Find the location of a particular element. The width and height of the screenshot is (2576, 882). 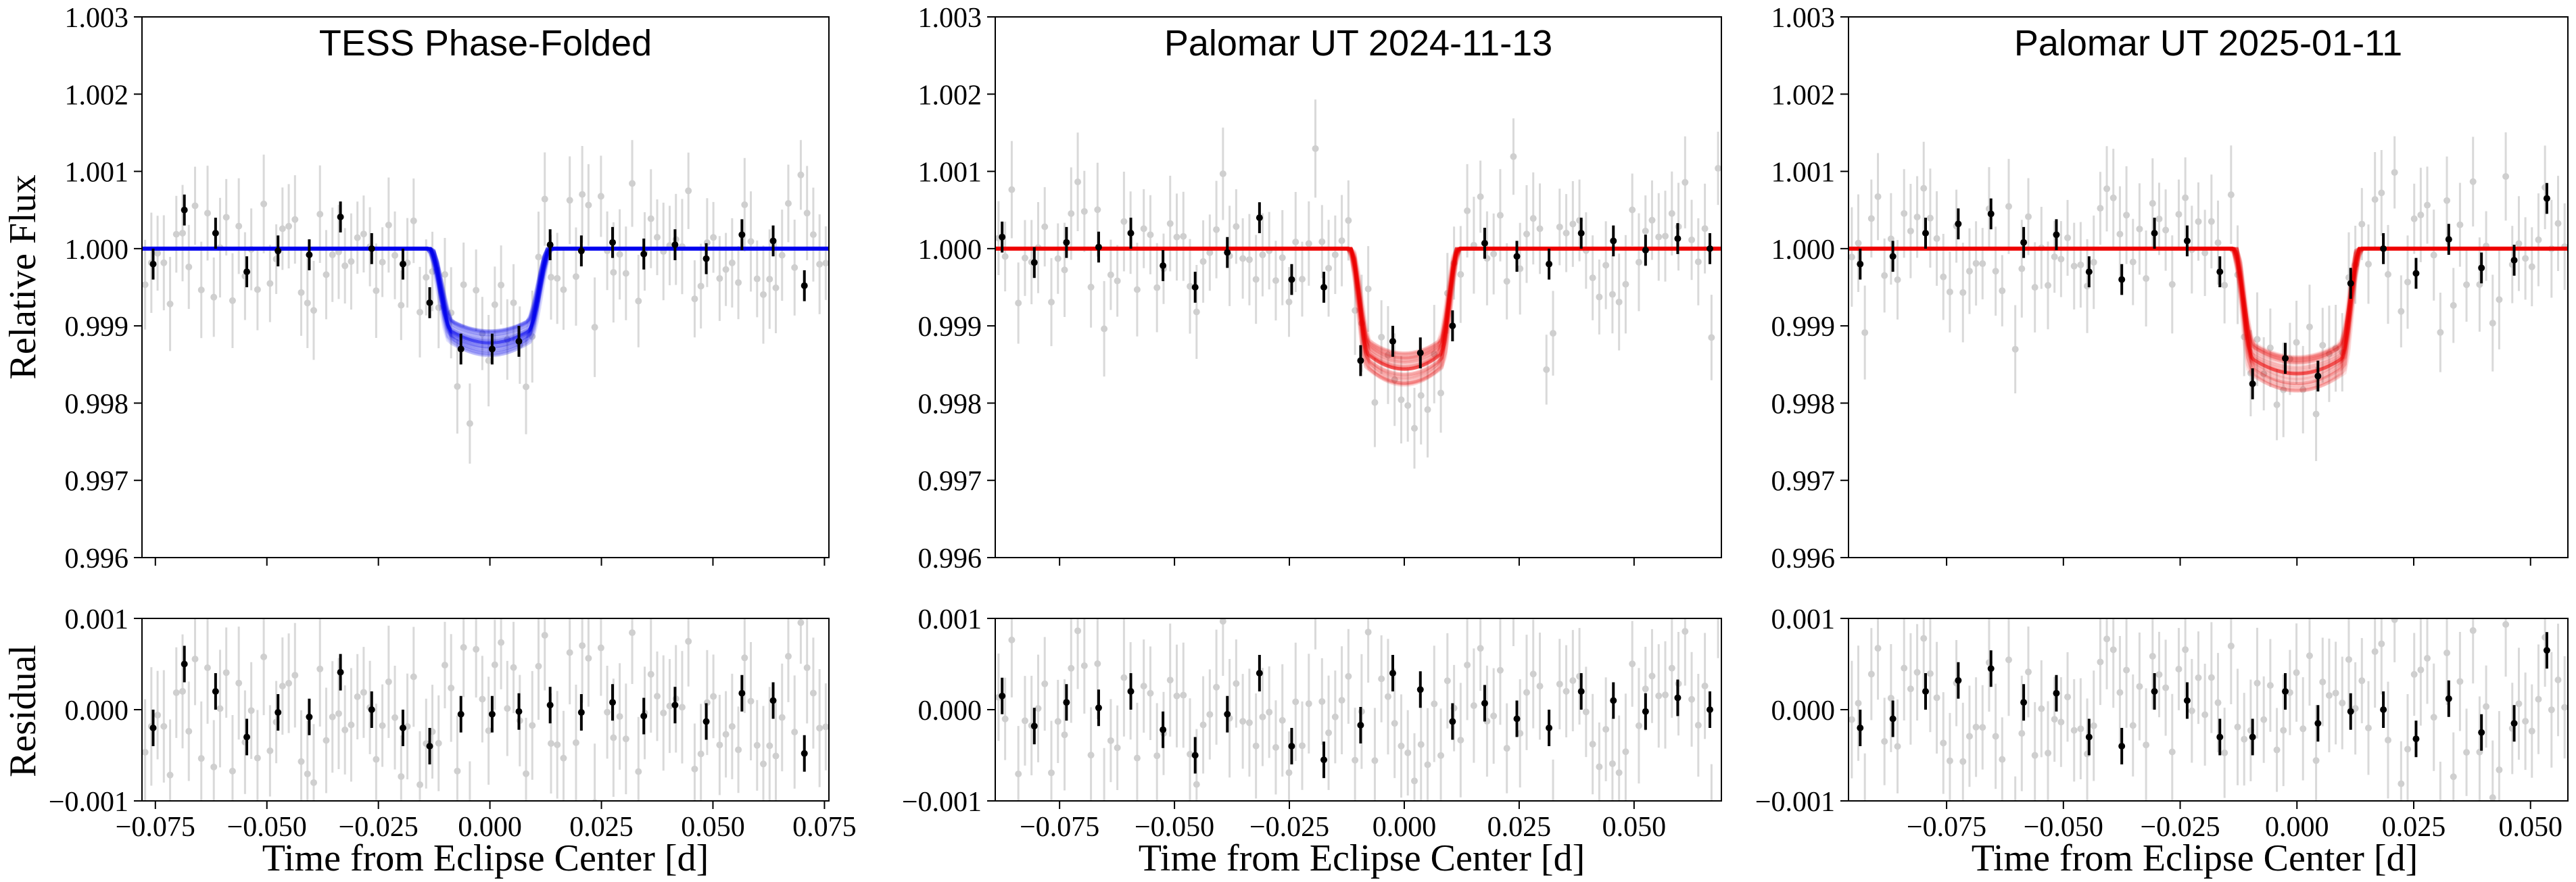

y-tick-label: 0.997 is located at coordinates (950, 481).